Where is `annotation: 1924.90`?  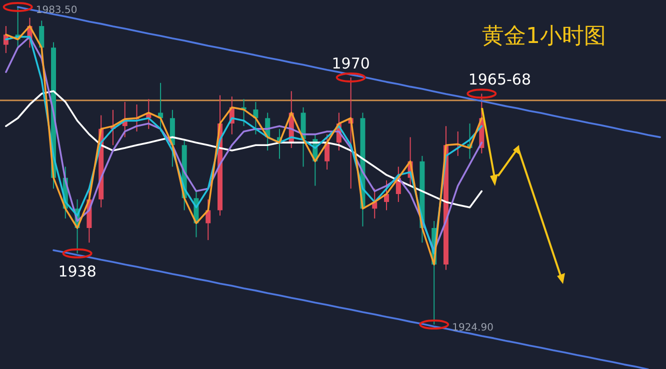
annotation: 1924.90 is located at coordinates (473, 328).